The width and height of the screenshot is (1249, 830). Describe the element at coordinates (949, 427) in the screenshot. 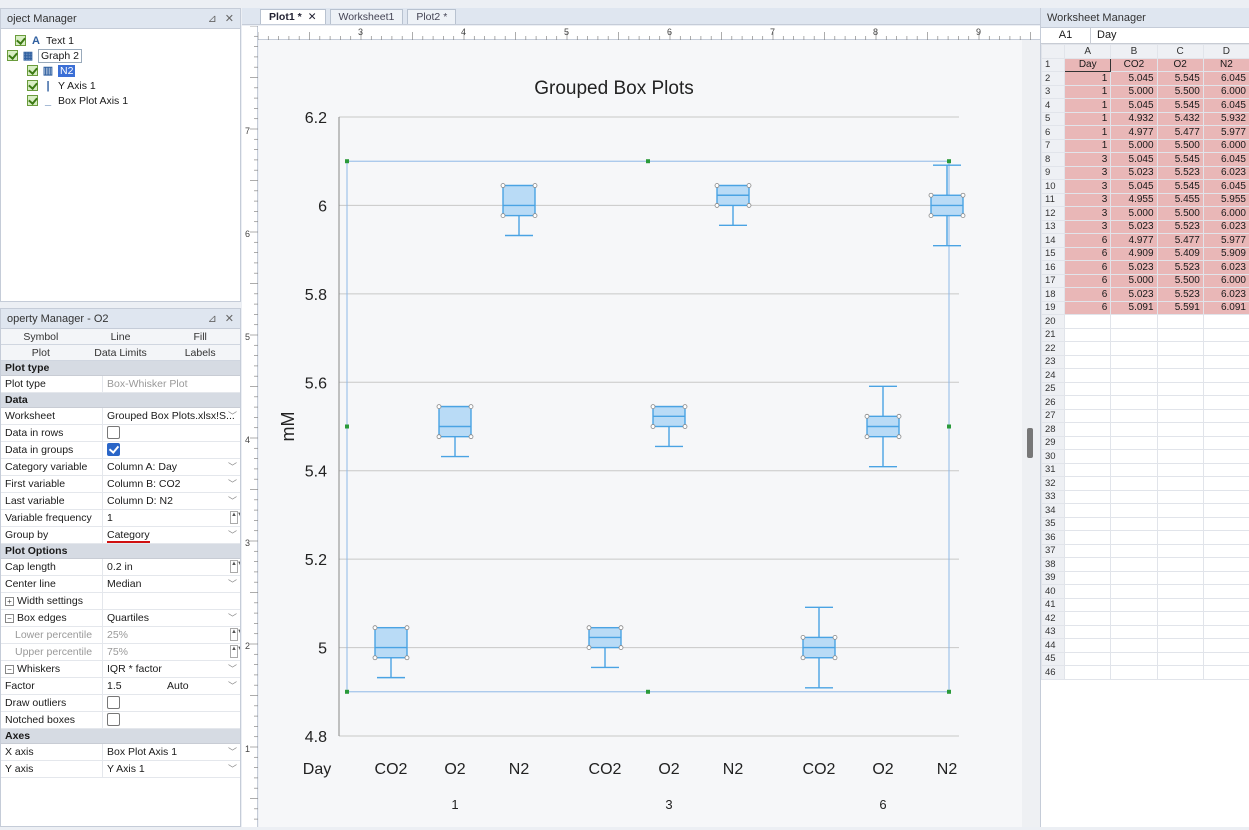

I see `selection-handle` at that location.